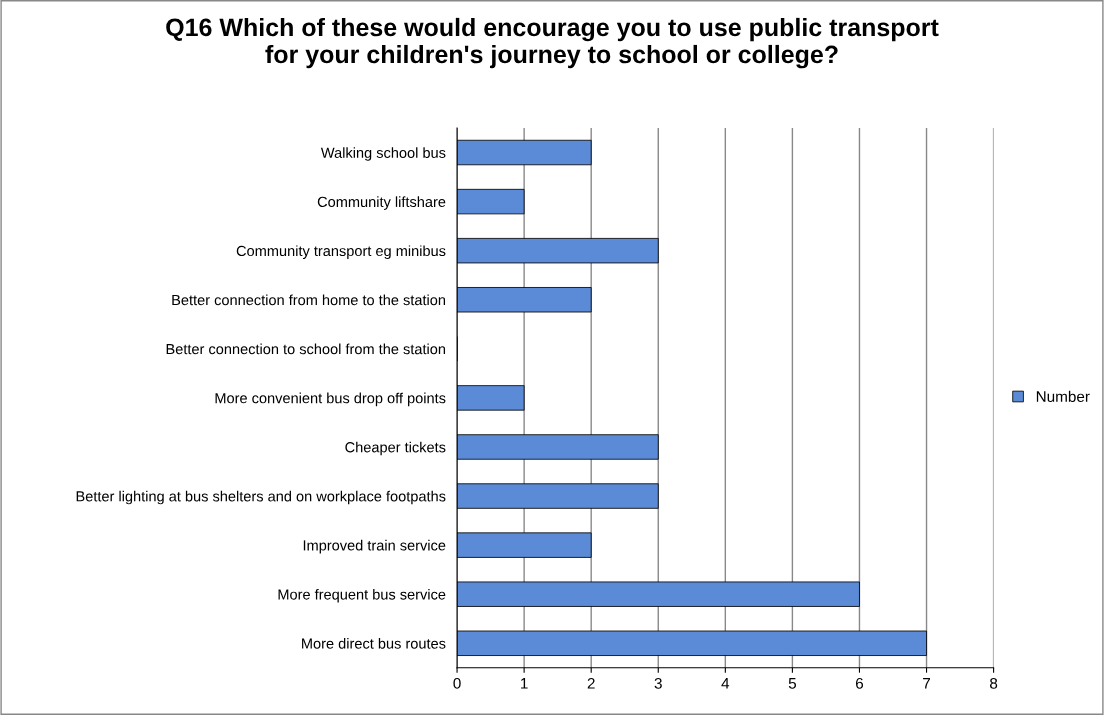 The width and height of the screenshot is (1104, 715). Describe the element at coordinates (261, 497) in the screenshot. I see `y-tick-label: Better lighting at bus shelters and on workplace footpaths` at that location.